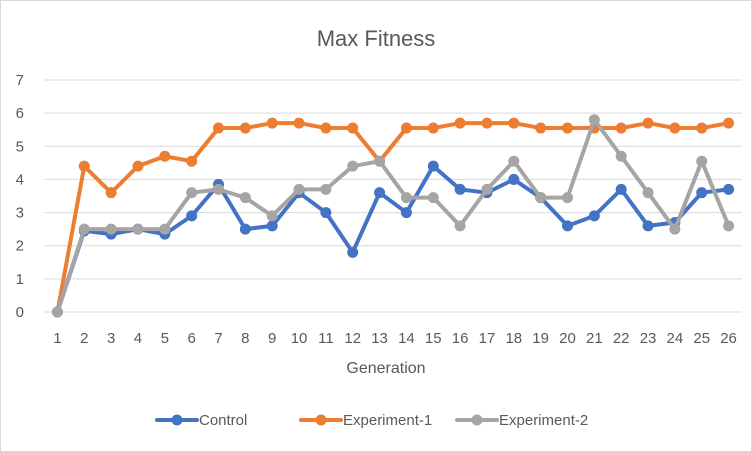 The width and height of the screenshot is (752, 452). I want to click on x-tick-label: 21, so click(594, 338).